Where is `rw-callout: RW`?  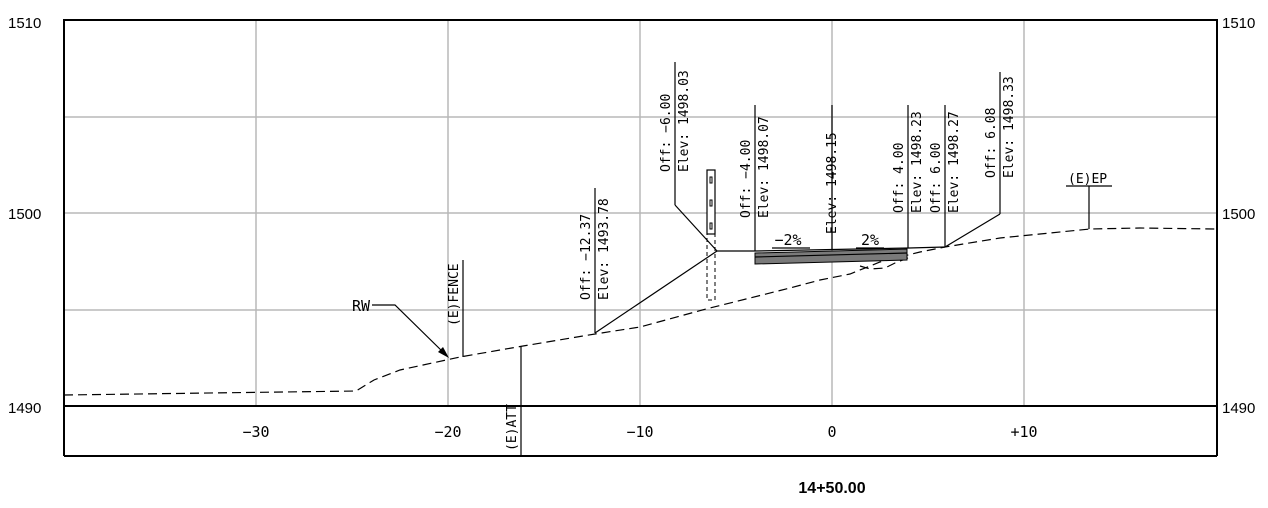 rw-callout: RW is located at coordinates (400, 327).